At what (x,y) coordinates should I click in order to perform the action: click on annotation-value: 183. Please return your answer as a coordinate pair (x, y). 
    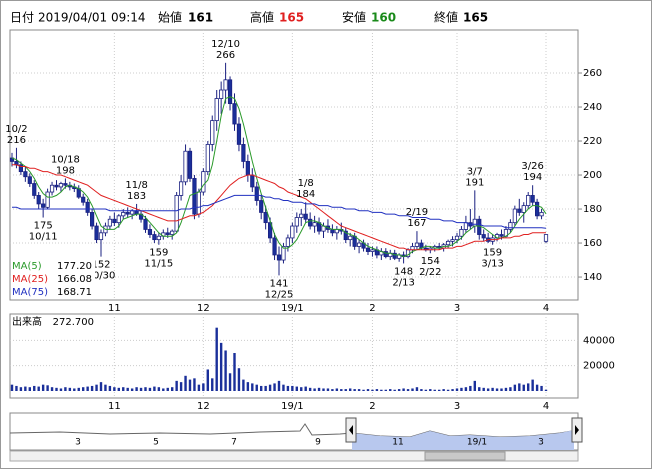
    Looking at the image, I should click on (136, 196).